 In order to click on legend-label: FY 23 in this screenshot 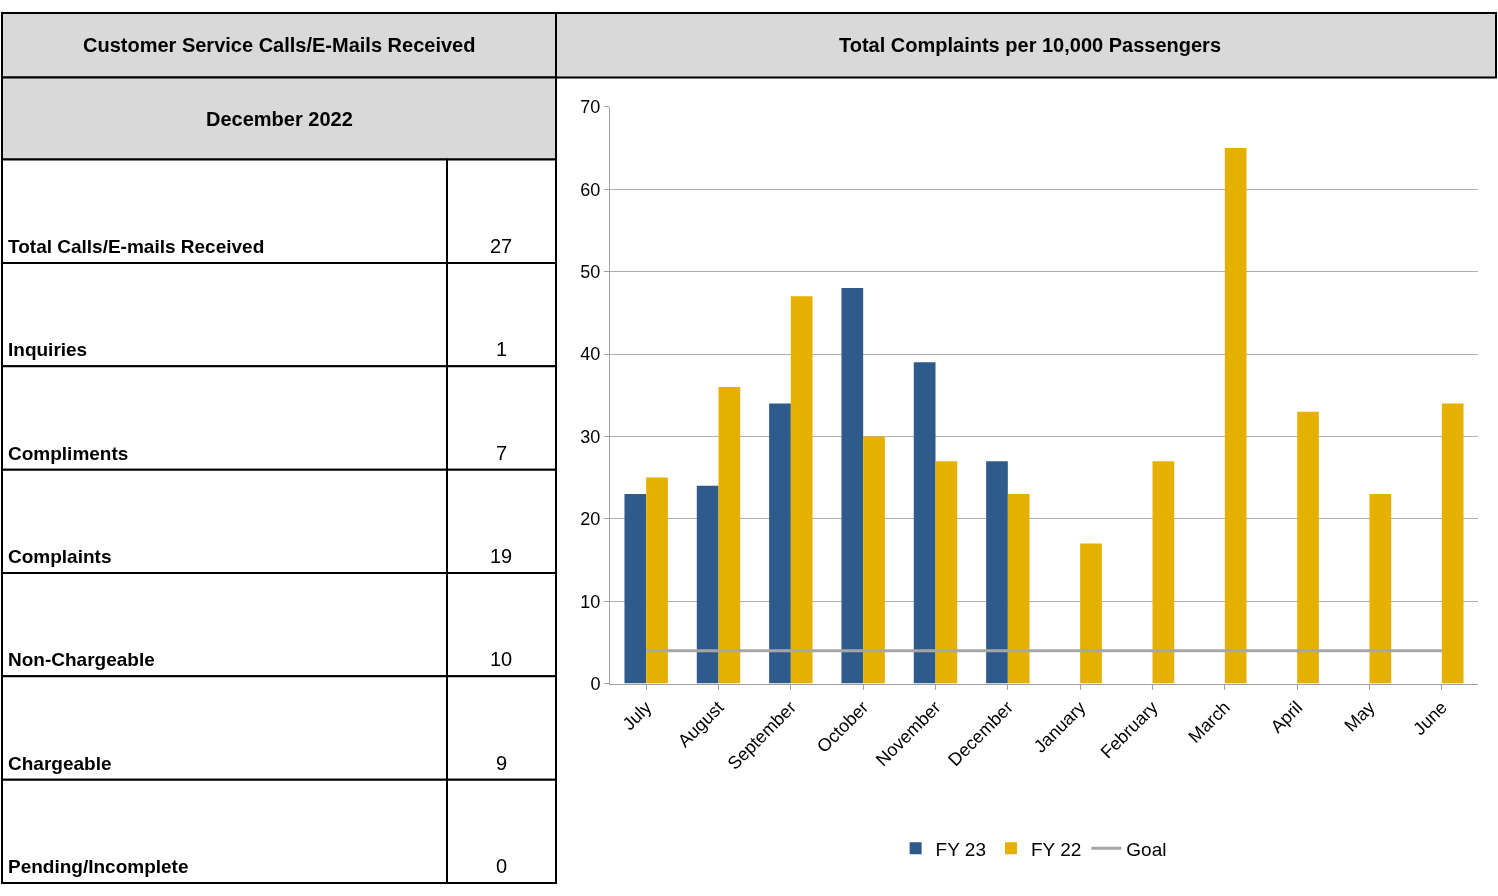, I will do `click(960, 849)`.